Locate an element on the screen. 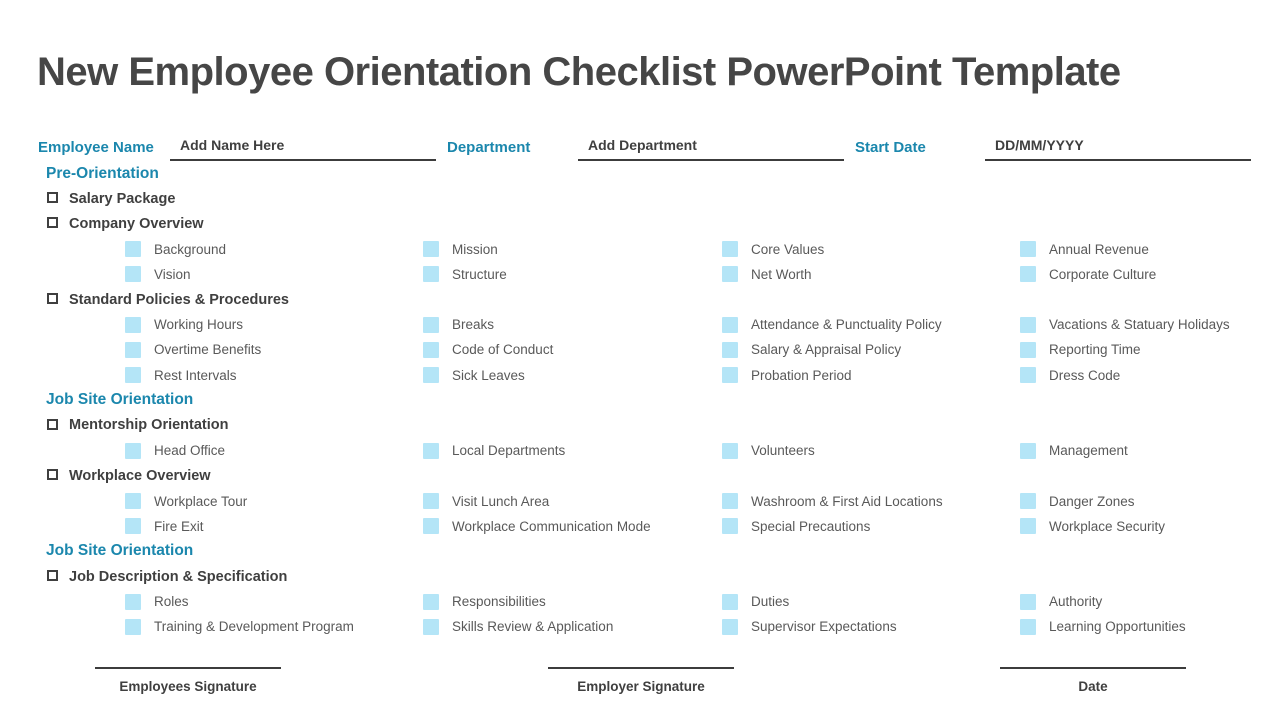 Image resolution: width=1280 pixels, height=720 pixels. checklist-item: Local Departments is located at coordinates (572, 450).